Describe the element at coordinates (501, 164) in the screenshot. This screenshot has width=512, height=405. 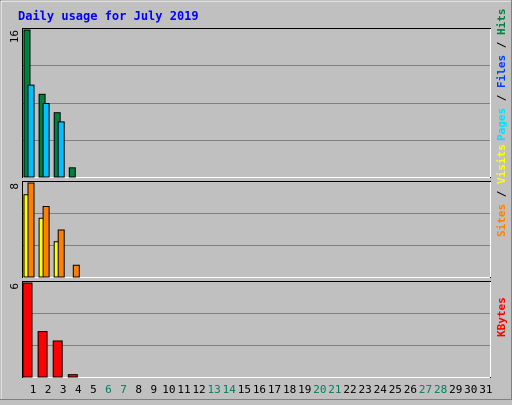
I see `visits-panel-legend-part: Visits` at that location.